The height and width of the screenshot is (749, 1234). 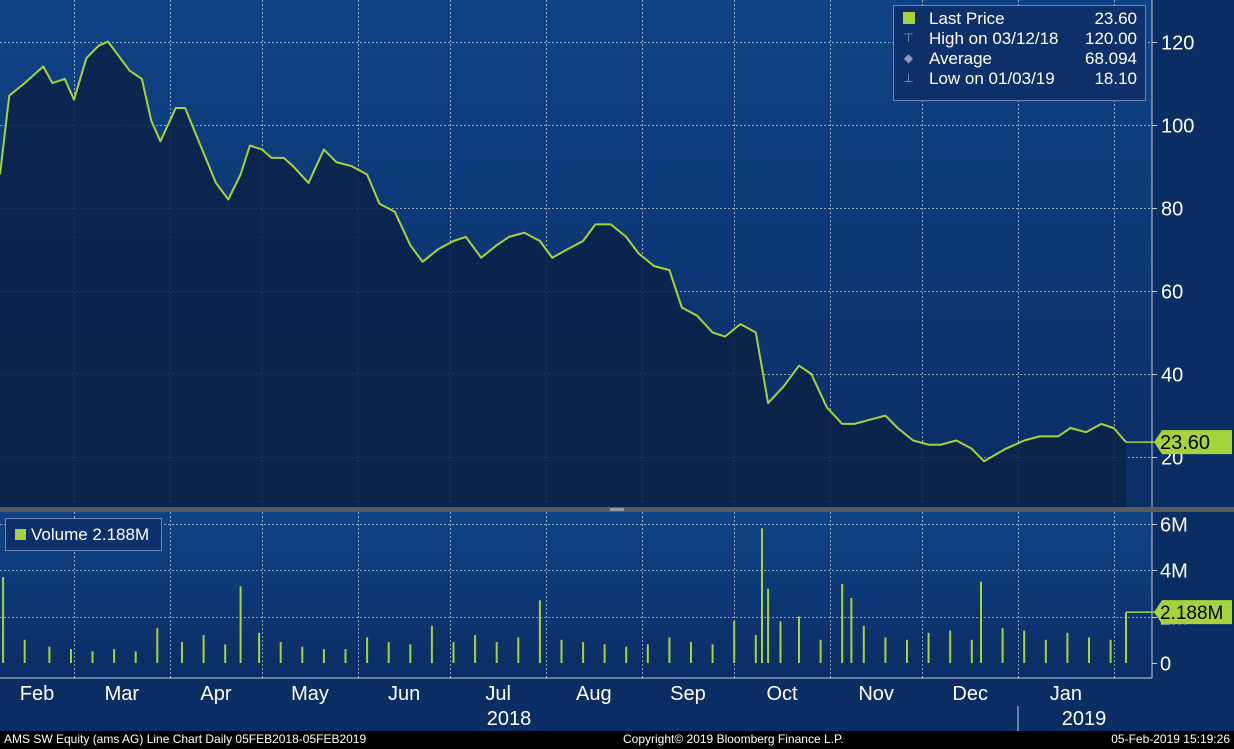 I want to click on month-tick-label: Sep, so click(x=688, y=694).